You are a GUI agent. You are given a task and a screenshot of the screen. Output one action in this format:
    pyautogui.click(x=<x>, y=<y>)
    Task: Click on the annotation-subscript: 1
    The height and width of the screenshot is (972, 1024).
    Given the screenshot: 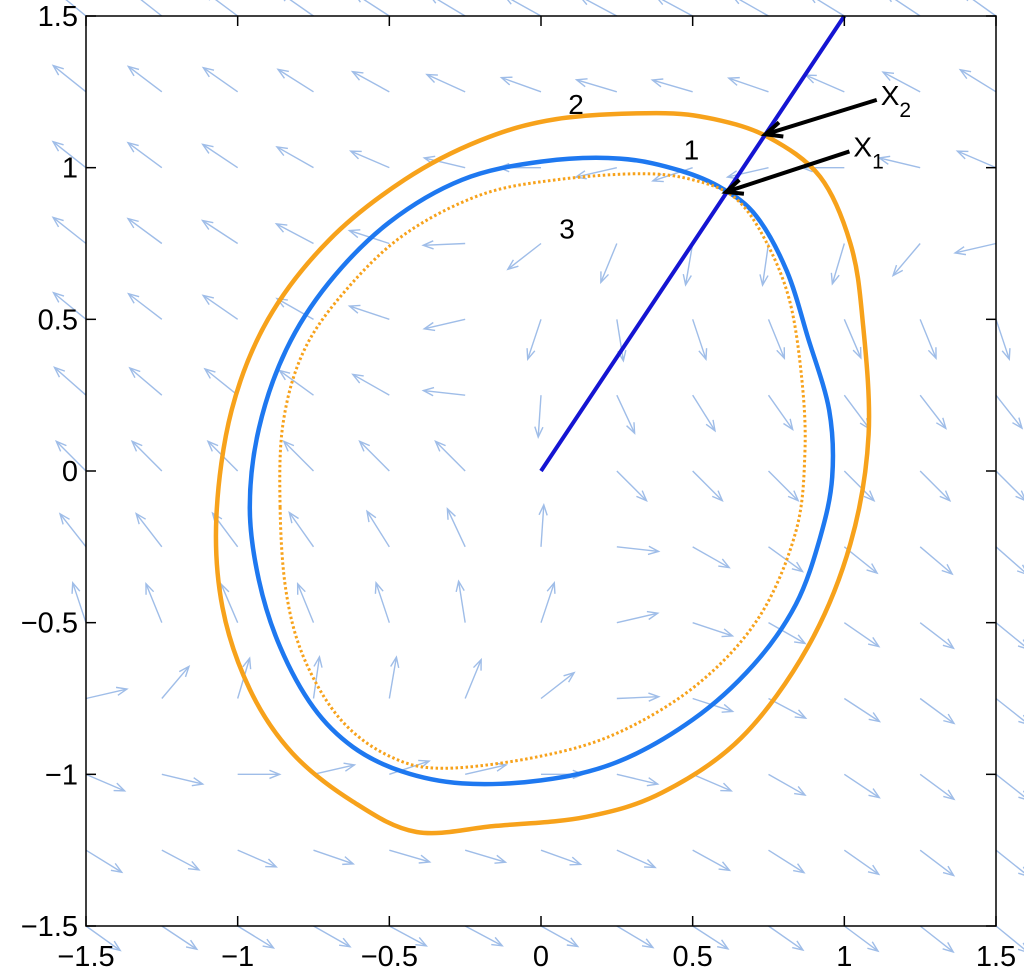 What is the action you would take?
    pyautogui.click(x=878, y=161)
    